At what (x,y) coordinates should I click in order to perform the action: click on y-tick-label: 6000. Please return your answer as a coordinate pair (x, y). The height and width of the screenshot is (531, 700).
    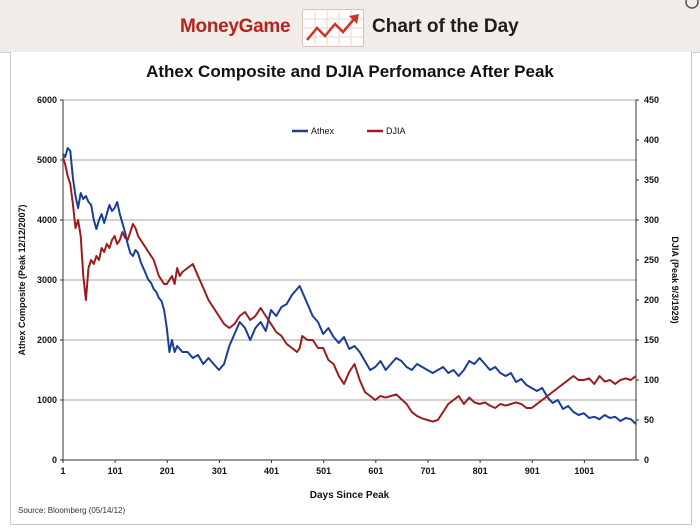
    Looking at the image, I should click on (47, 100).